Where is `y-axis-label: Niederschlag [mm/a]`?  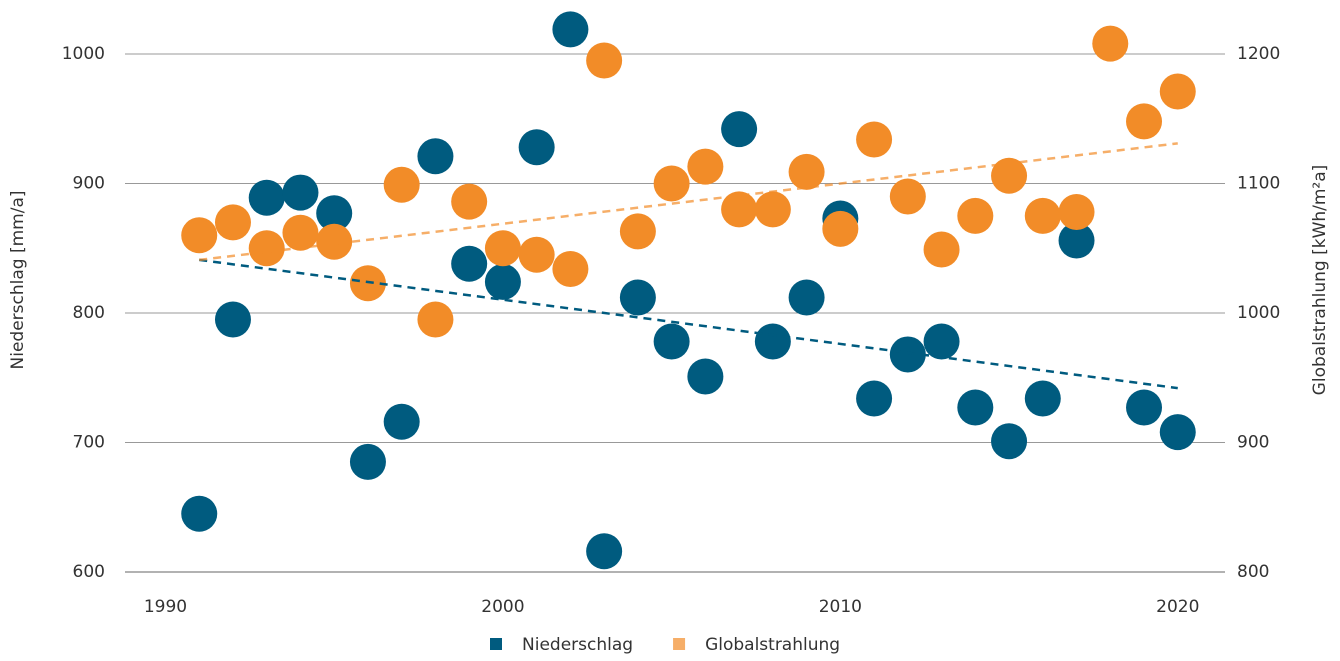
y-axis-label: Niederschlag [mm/a] is located at coordinates (18, 280).